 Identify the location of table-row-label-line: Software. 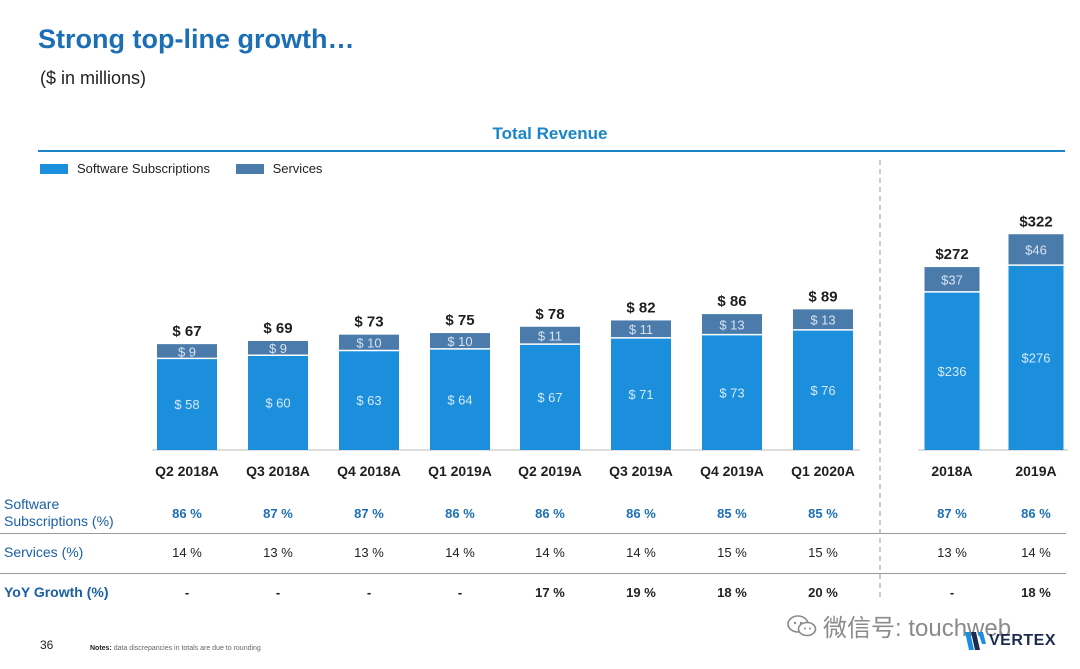
(32, 504).